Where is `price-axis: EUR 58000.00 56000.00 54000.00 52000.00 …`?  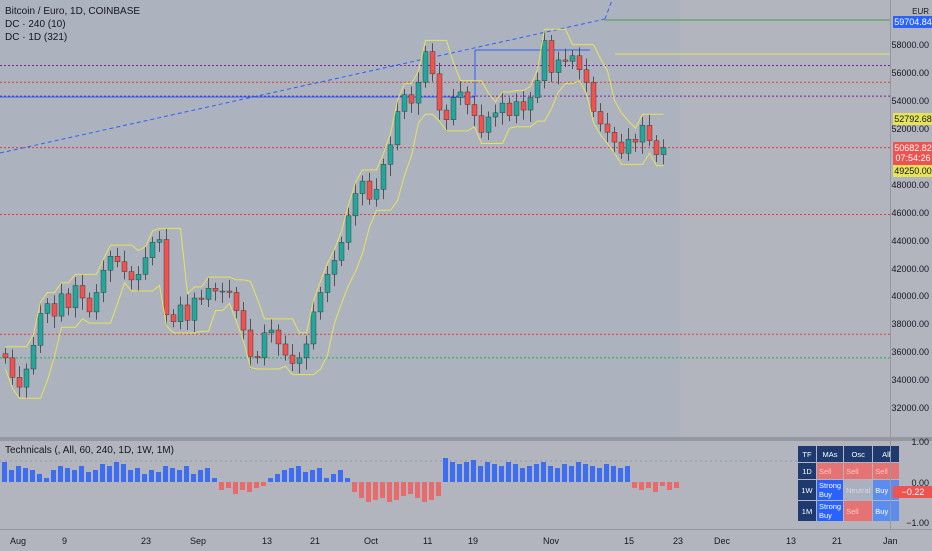
price-axis: EUR 58000.00 56000.00 54000.00 52000.00 … is located at coordinates (911, 218).